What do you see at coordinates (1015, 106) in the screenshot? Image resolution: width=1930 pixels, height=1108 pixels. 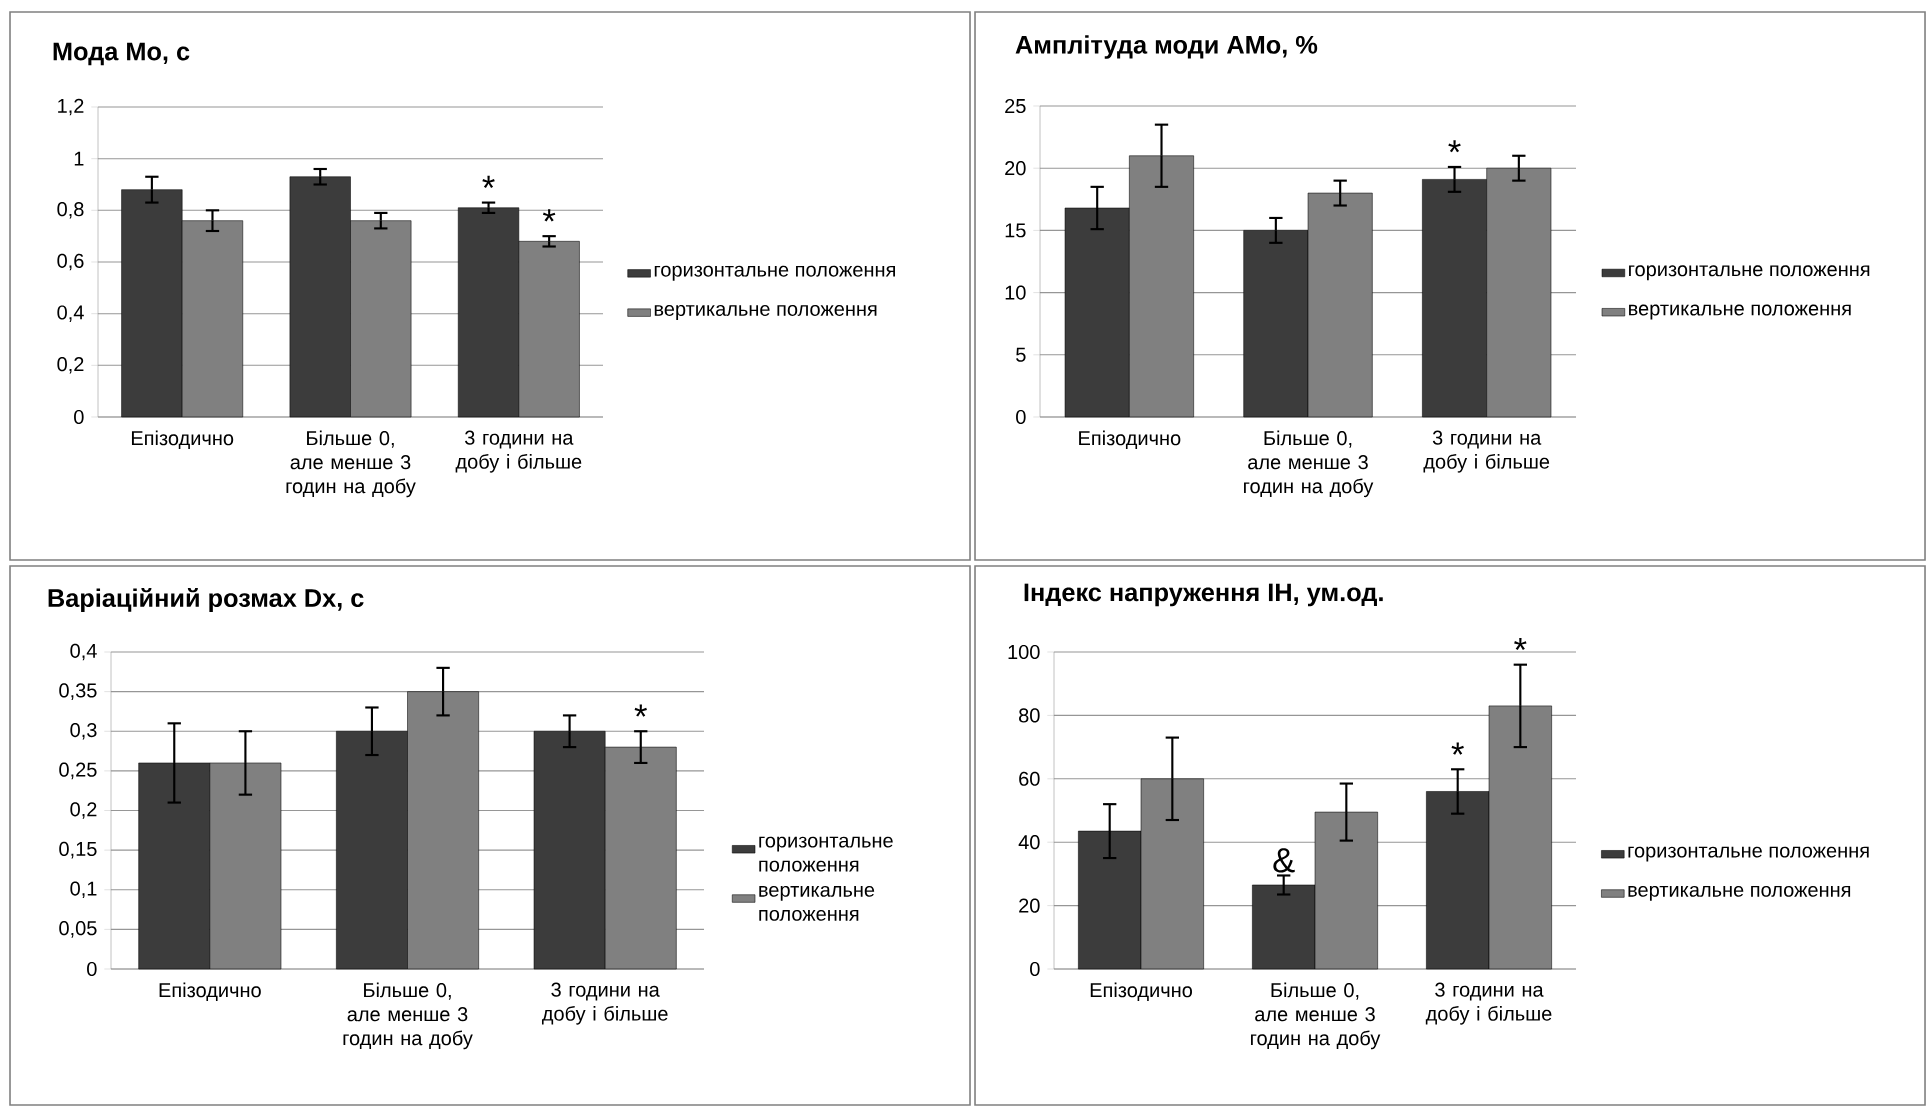 I see `y-tick-label: 25` at bounding box center [1015, 106].